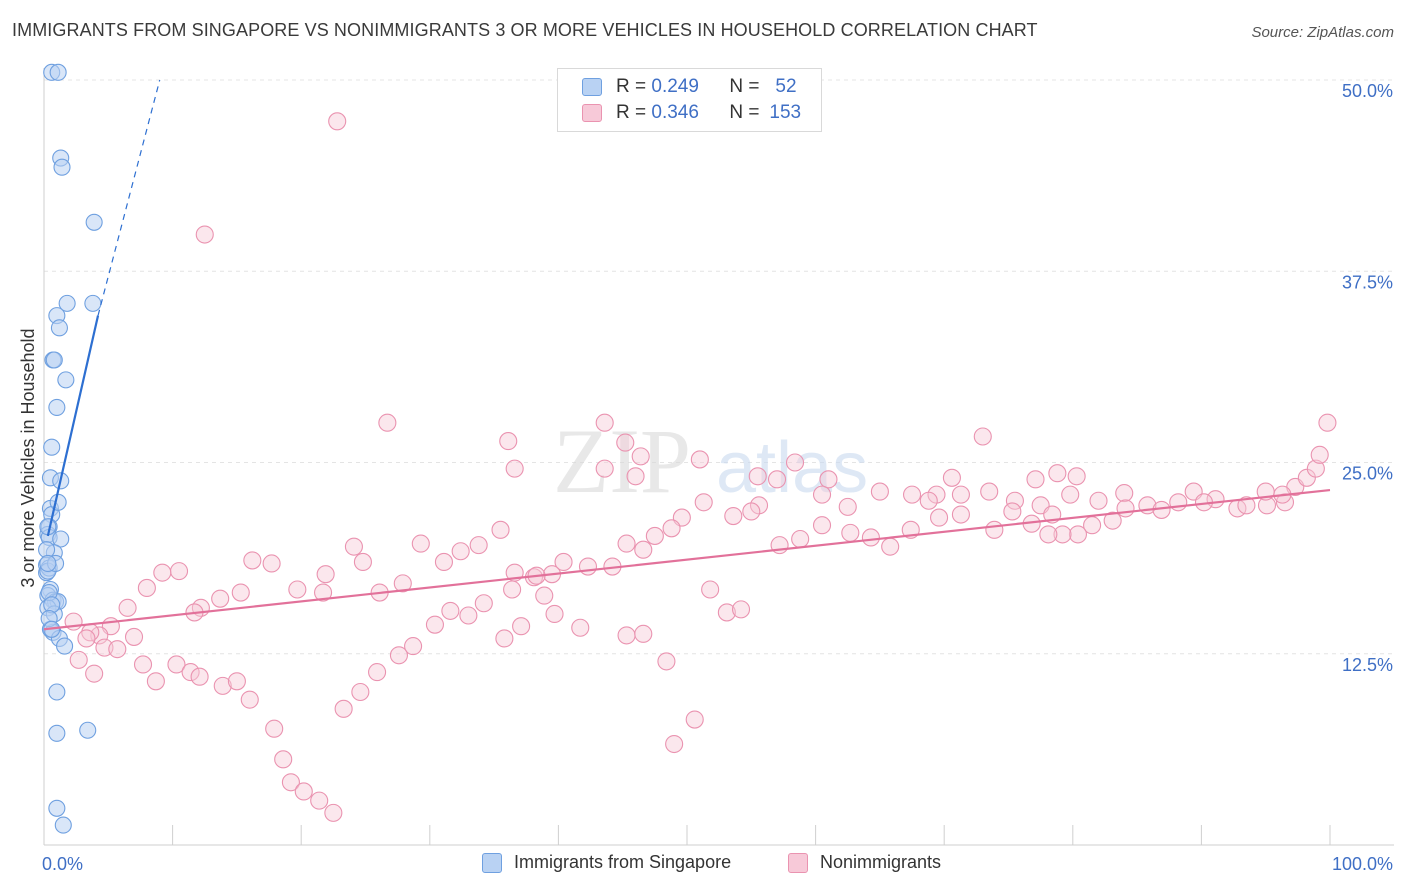  I want to click on blue-swatch, so click(592, 87).